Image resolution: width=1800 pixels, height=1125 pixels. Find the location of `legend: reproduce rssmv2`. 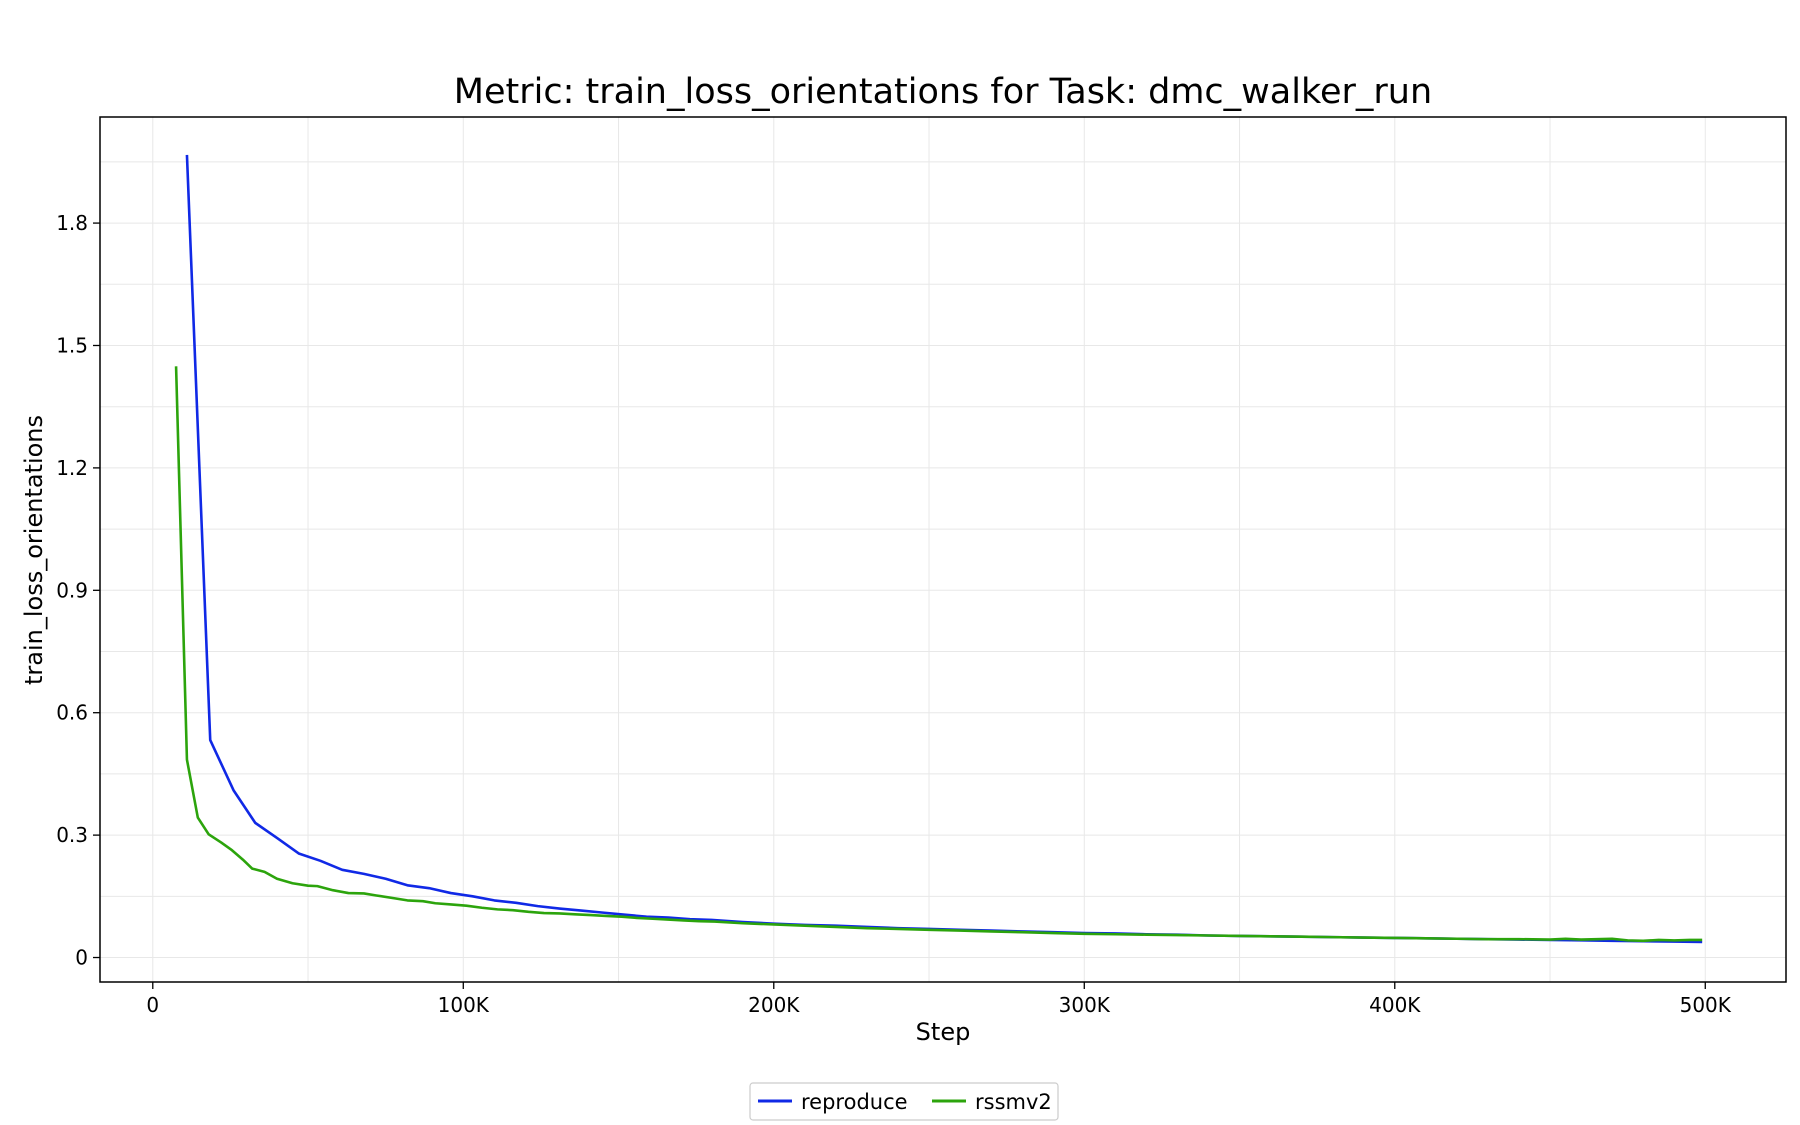

legend: reproduce rssmv2 is located at coordinates (904, 1101).